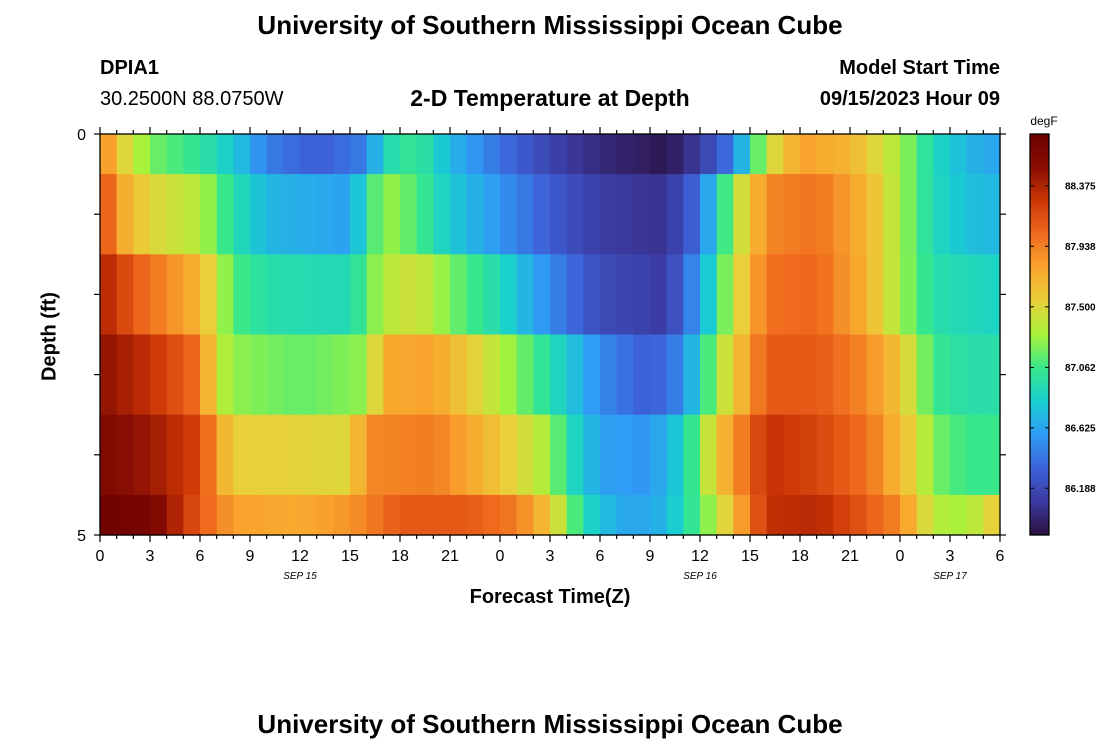  Describe the element at coordinates (192, 99) in the screenshot. I see `station-coordinates: 30.2500N 88.0750W` at that location.